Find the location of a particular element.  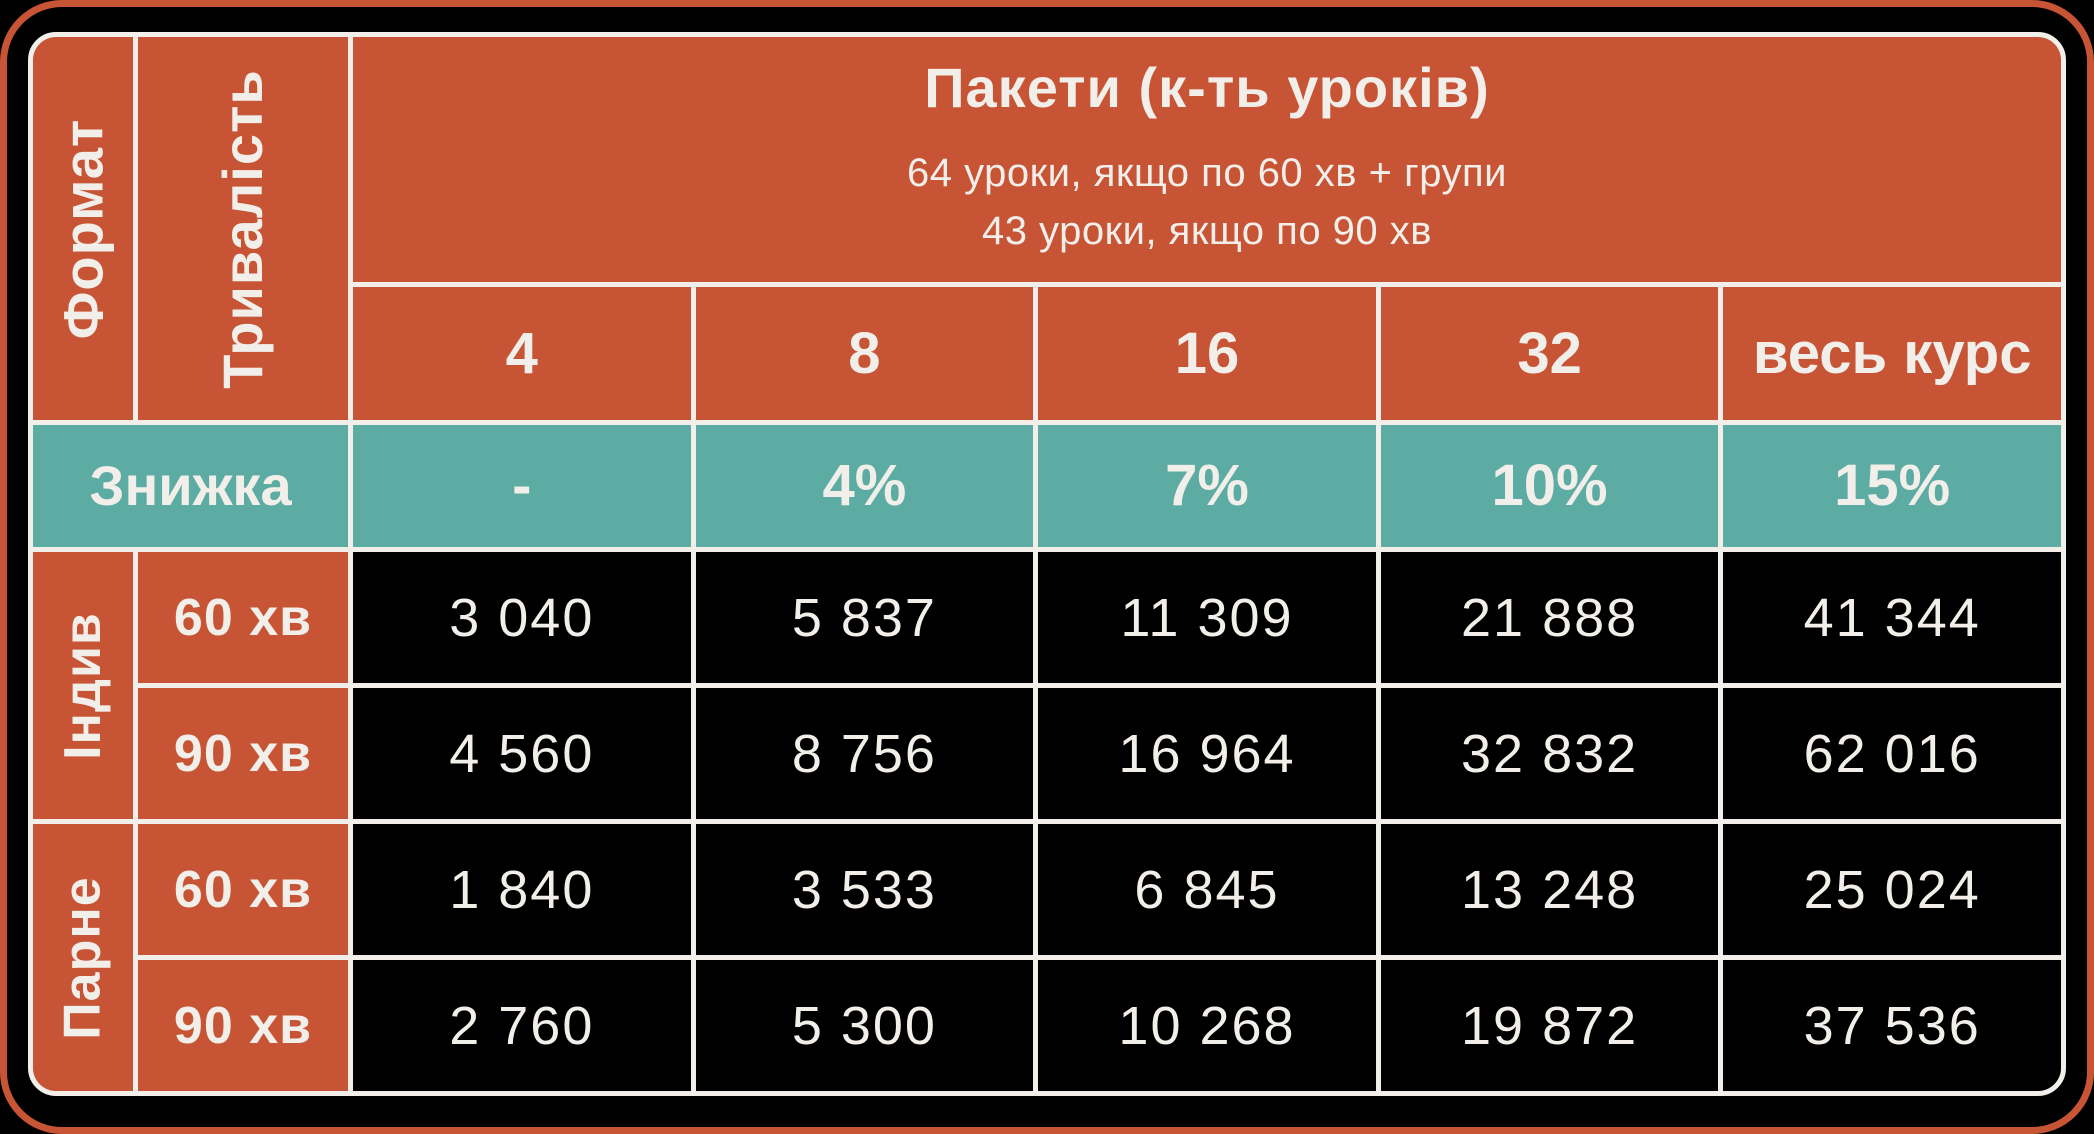

format-group-pair-label: Парне is located at coordinates (83, 957).